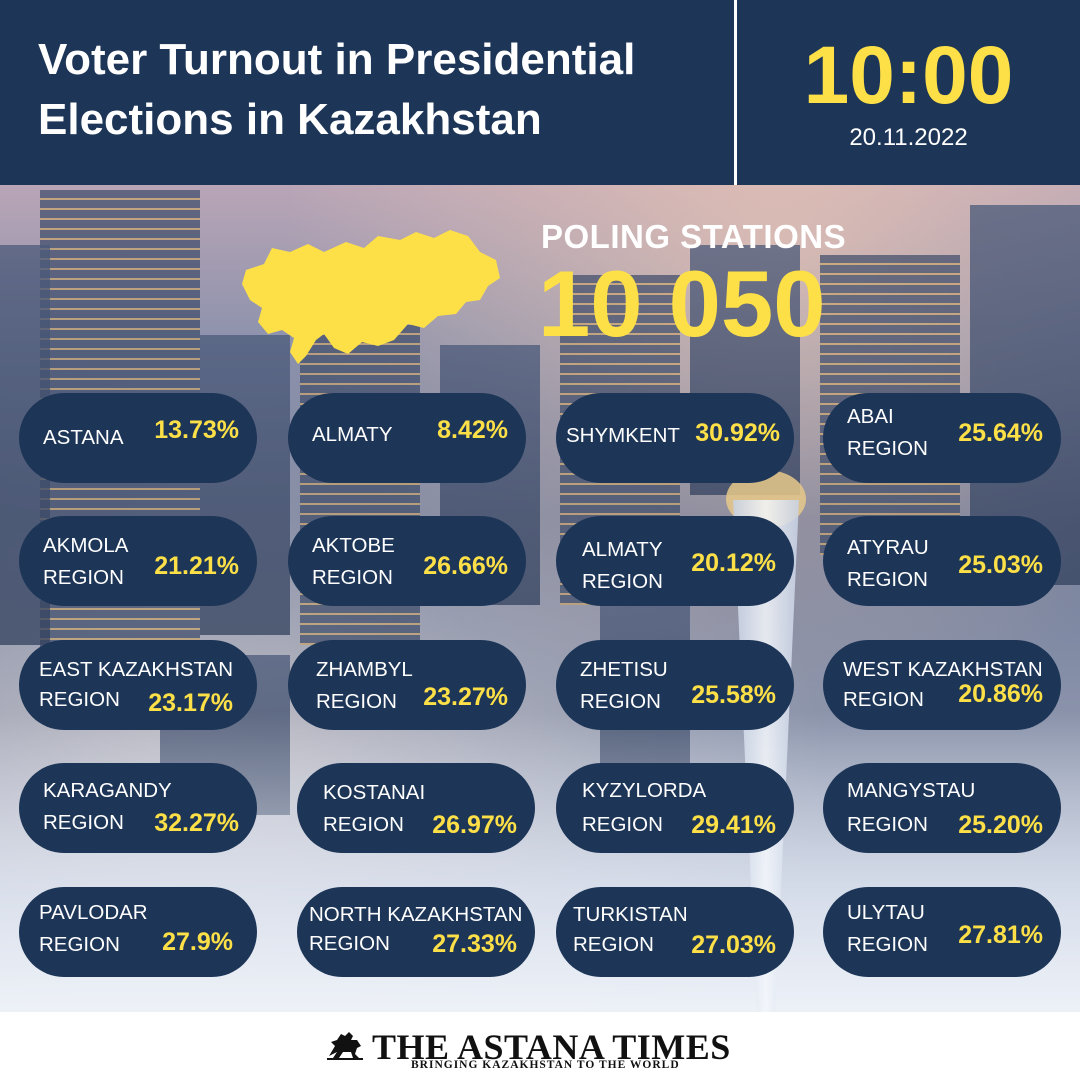 Image resolution: width=1080 pixels, height=1080 pixels. Describe the element at coordinates (416, 914) in the screenshot. I see `region-name-line-1: NORTH KAZAKHSTAN` at that location.